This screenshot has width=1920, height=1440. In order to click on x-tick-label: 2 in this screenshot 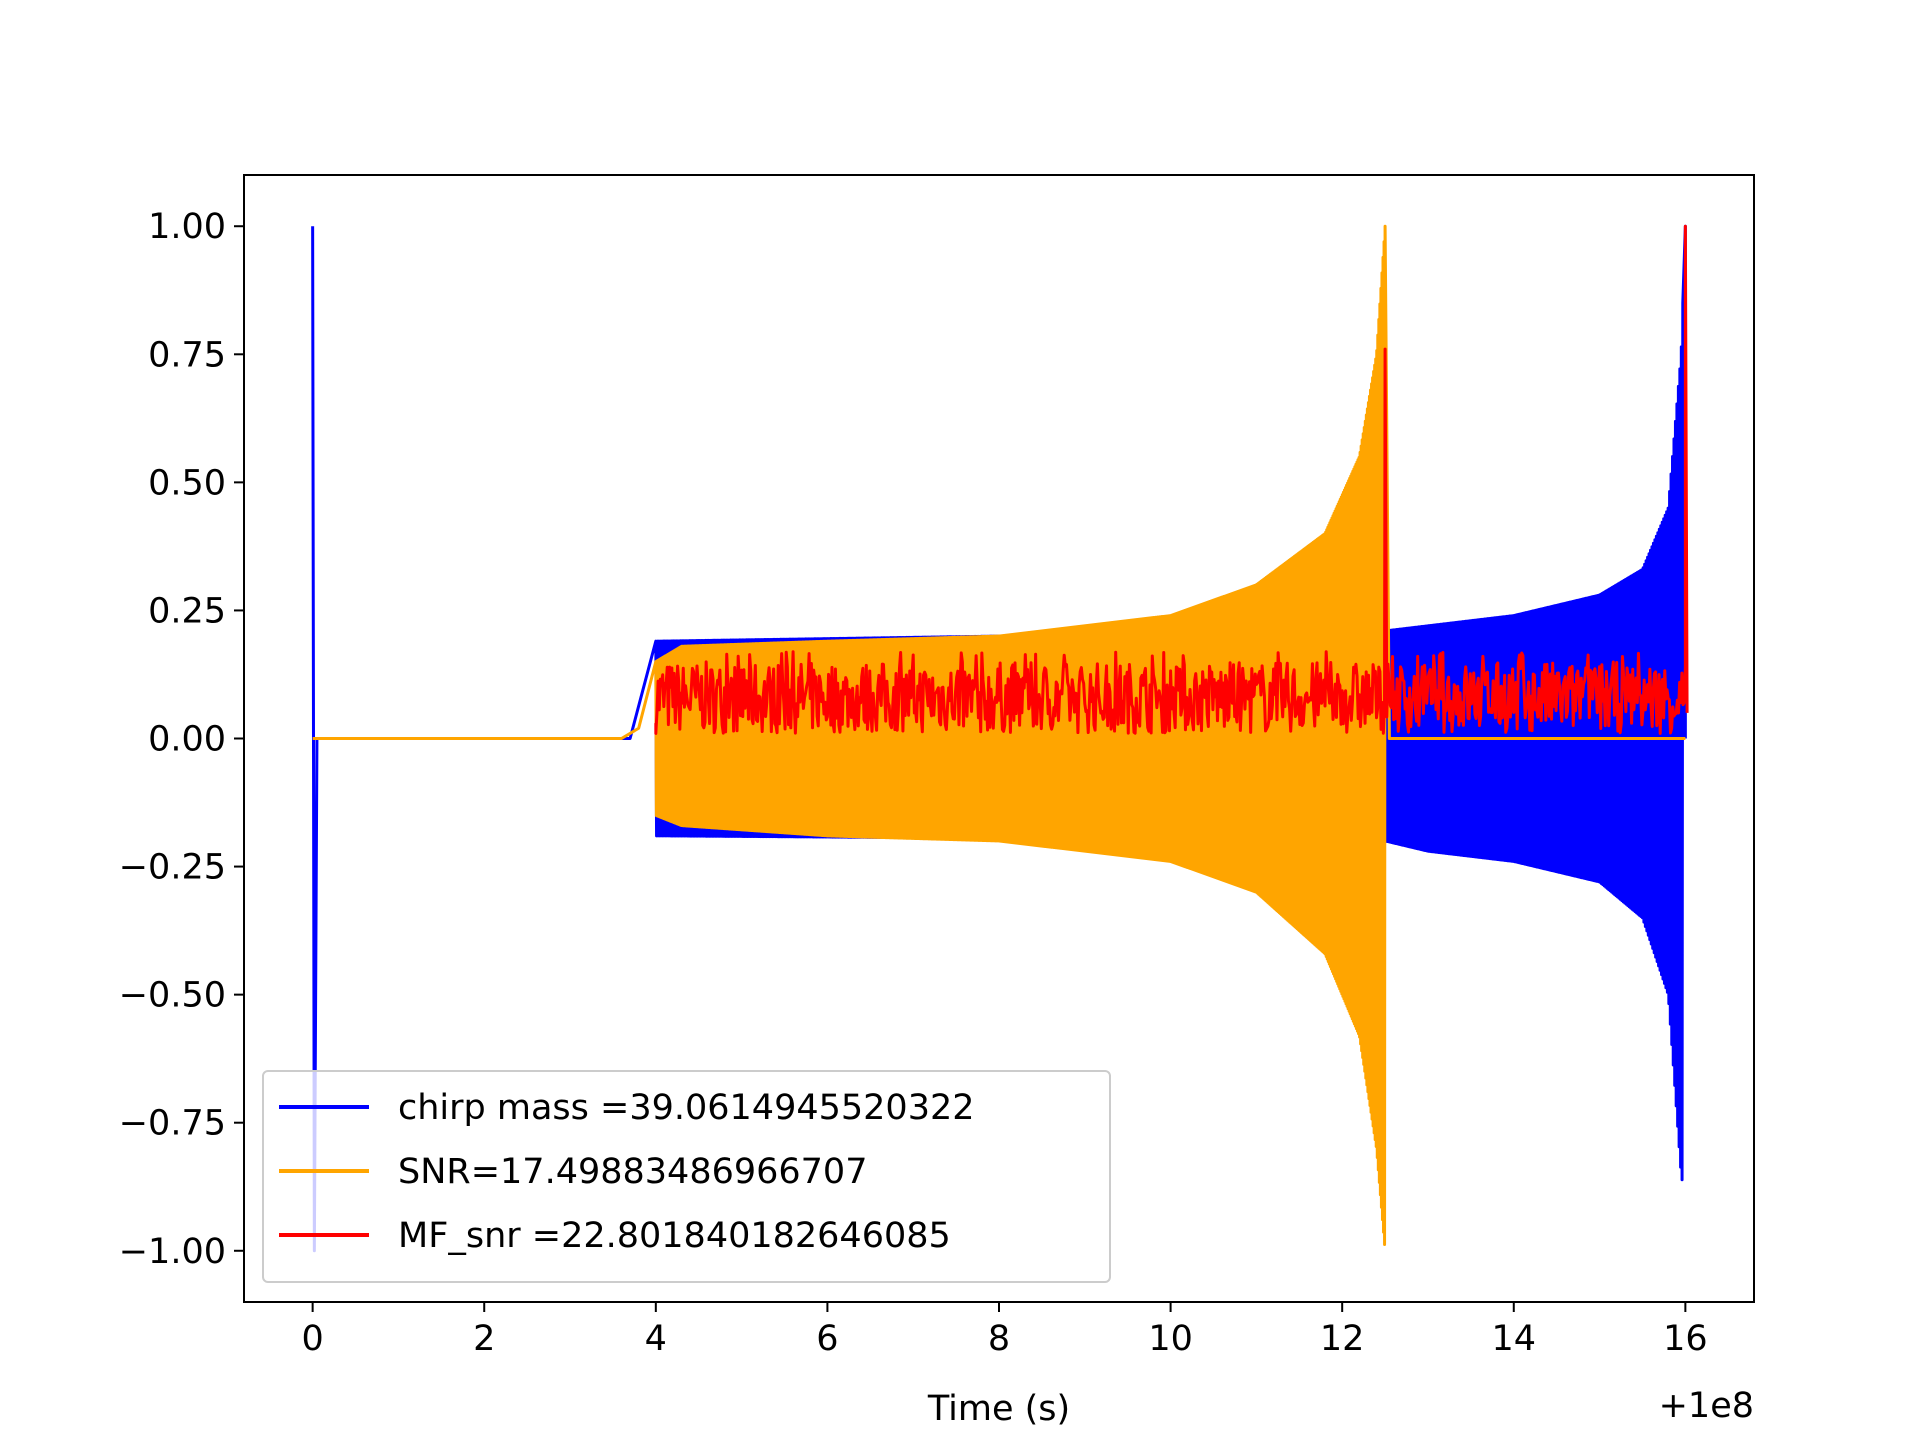, I will do `click(484, 1339)`.